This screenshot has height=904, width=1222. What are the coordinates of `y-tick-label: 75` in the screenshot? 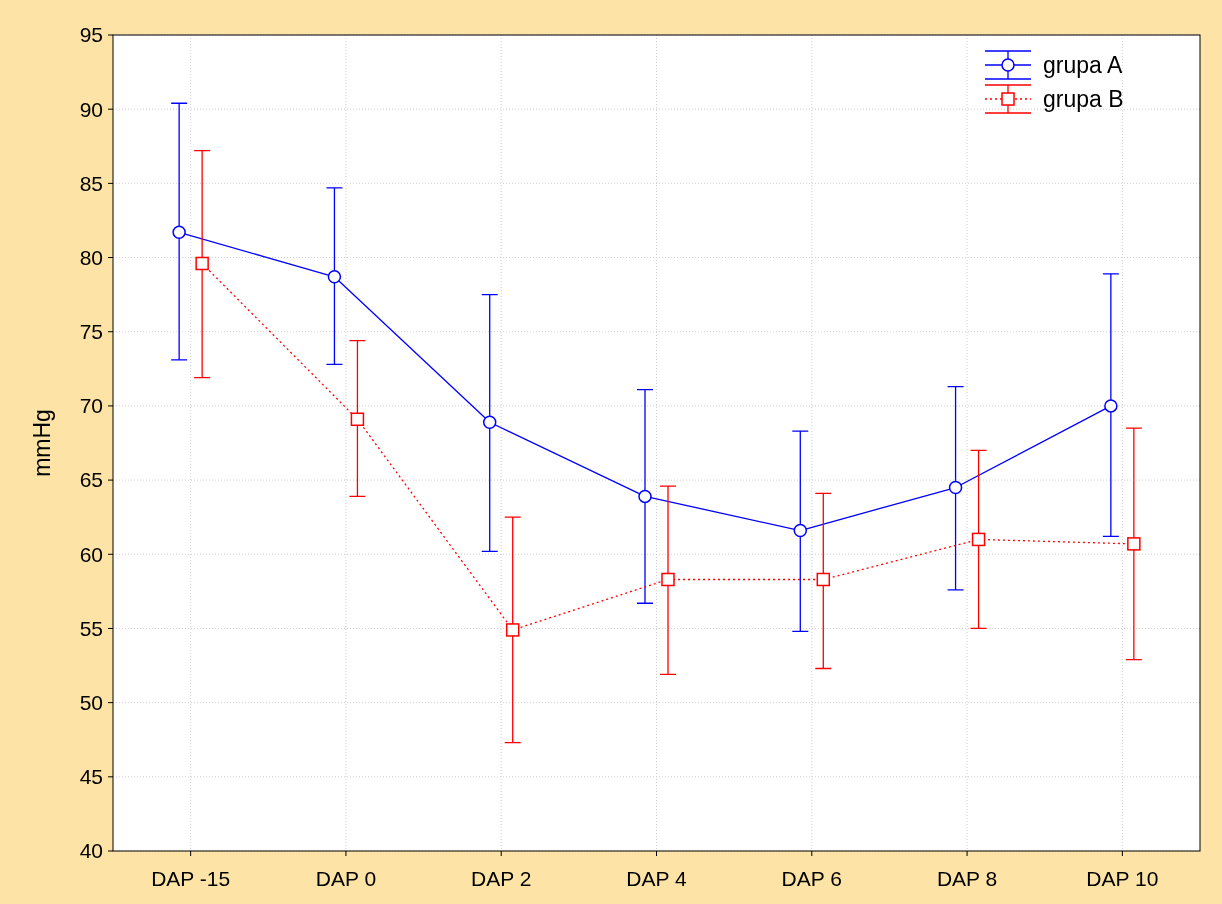 It's located at (91, 332).